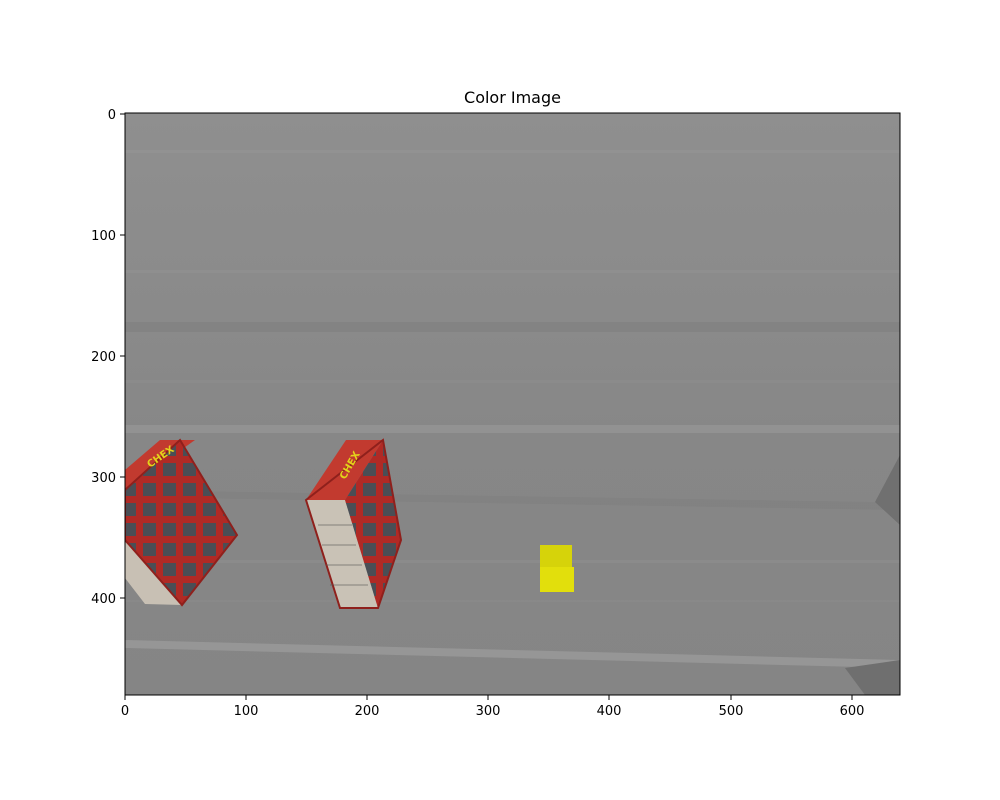  I want to click on x-tick-label: 400, so click(609, 711).